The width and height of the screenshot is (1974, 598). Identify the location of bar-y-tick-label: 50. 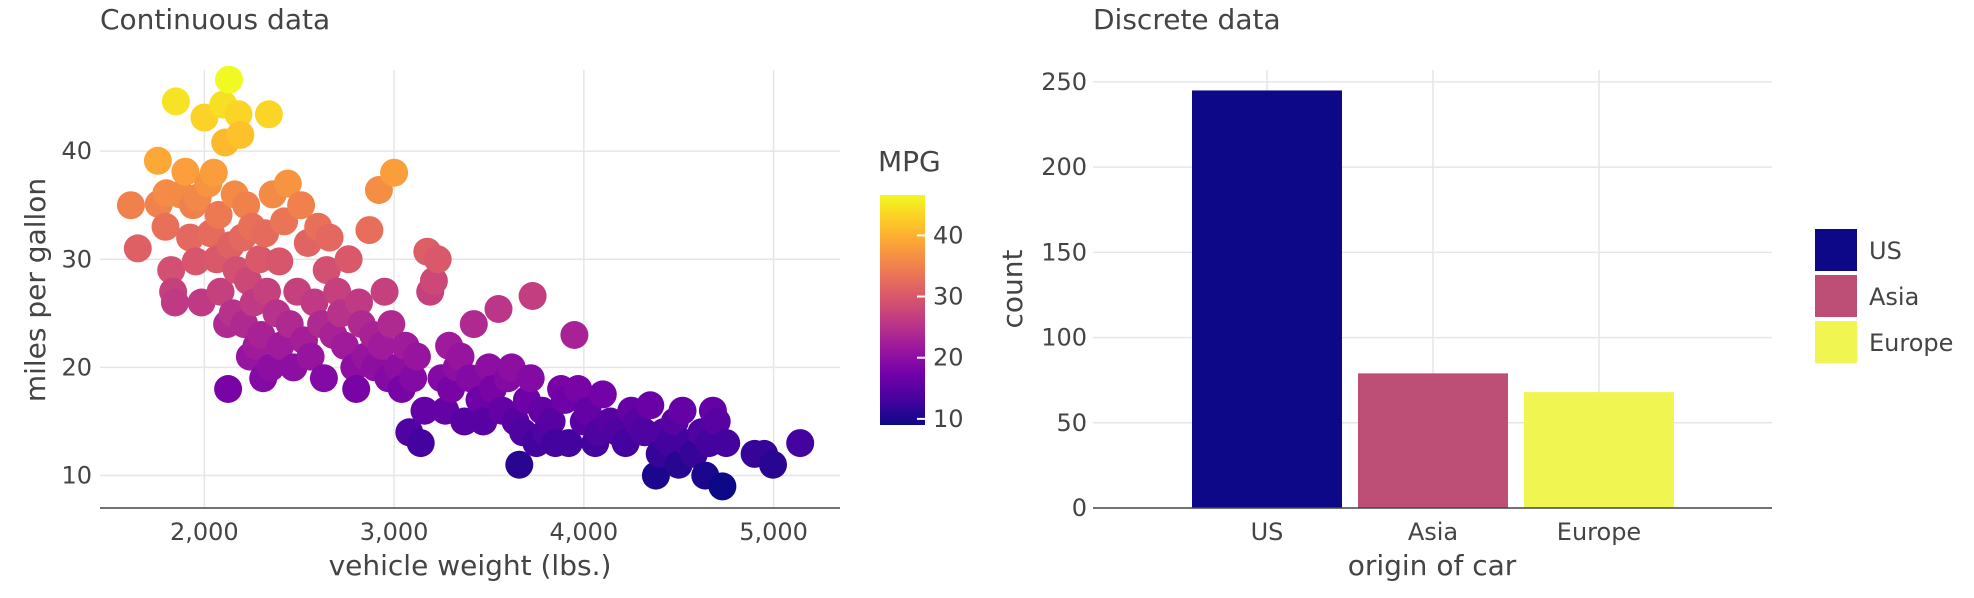
(1071, 423).